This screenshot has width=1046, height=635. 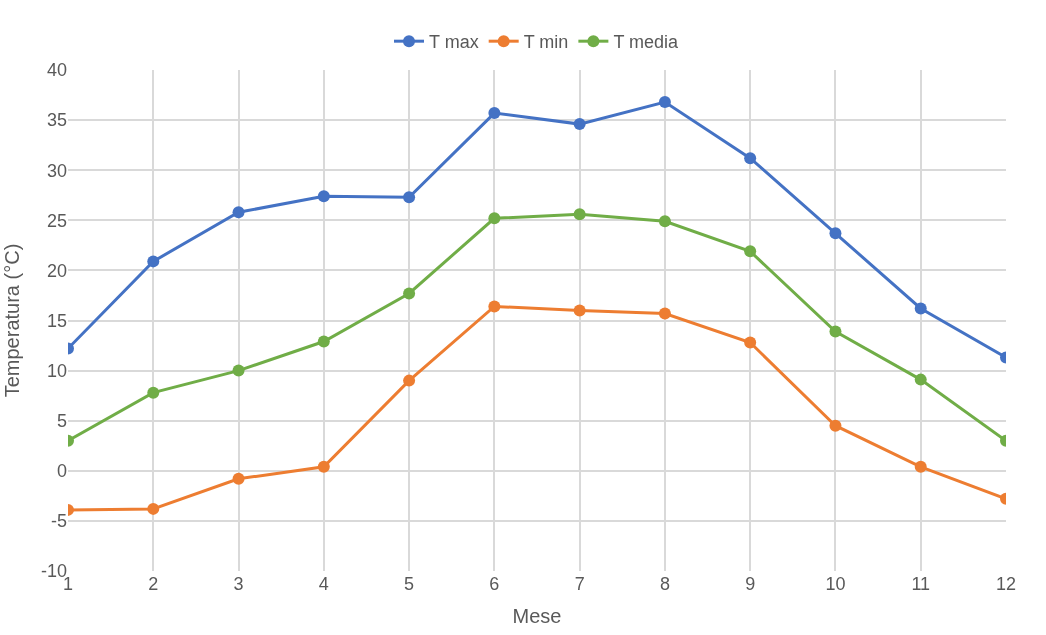 What do you see at coordinates (61, 471) in the screenshot?
I see `y-tick-label: 0` at bounding box center [61, 471].